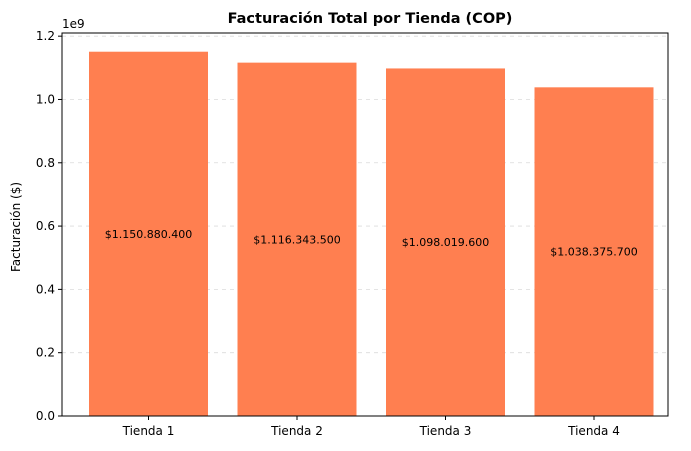 The image size is (691, 451). I want to click on bar-value-label: $1.038.375.700, so click(593, 252).